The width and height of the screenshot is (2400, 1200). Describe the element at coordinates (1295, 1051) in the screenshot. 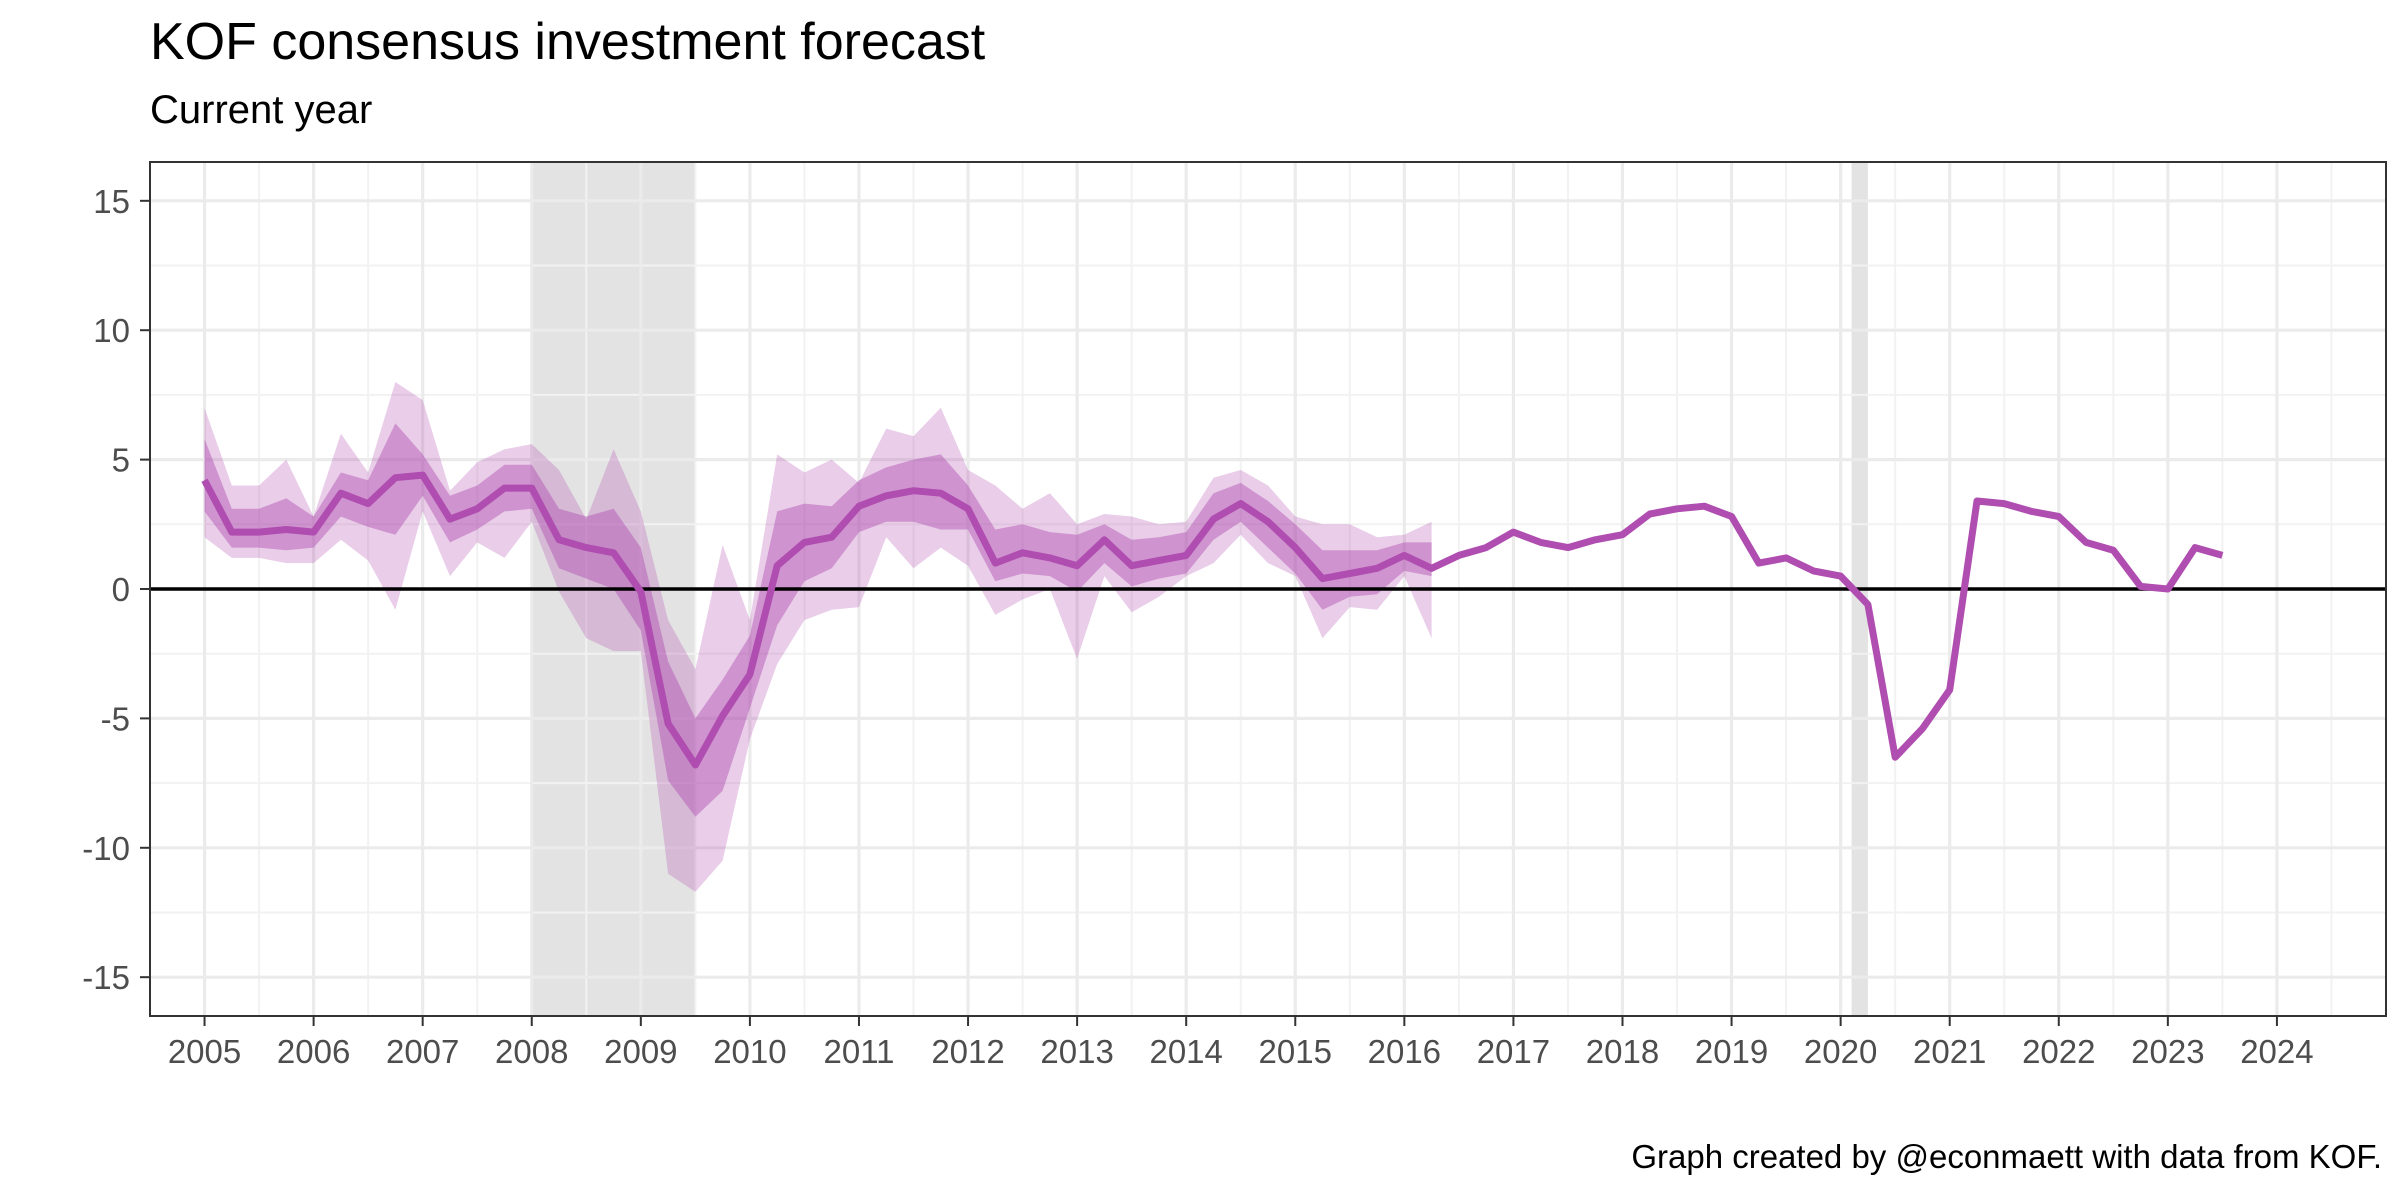

I see `x-tick-label: 2015` at that location.